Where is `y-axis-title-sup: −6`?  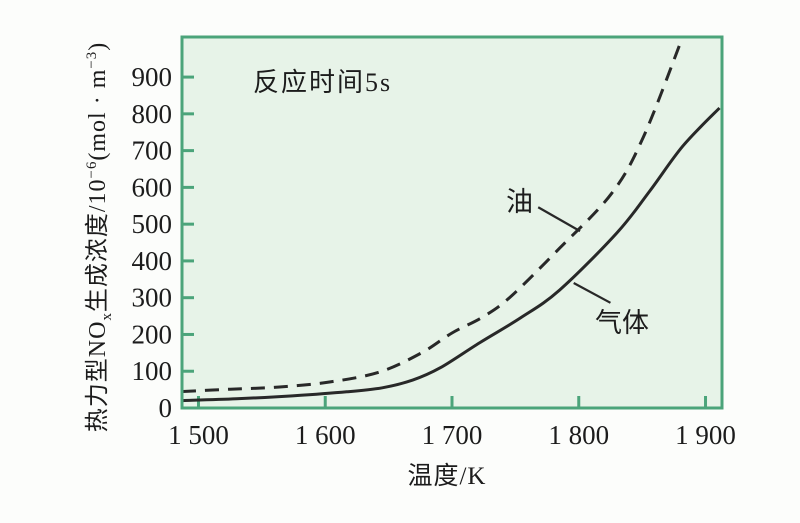
y-axis-title-sup: −6 is located at coordinates (92, 169).